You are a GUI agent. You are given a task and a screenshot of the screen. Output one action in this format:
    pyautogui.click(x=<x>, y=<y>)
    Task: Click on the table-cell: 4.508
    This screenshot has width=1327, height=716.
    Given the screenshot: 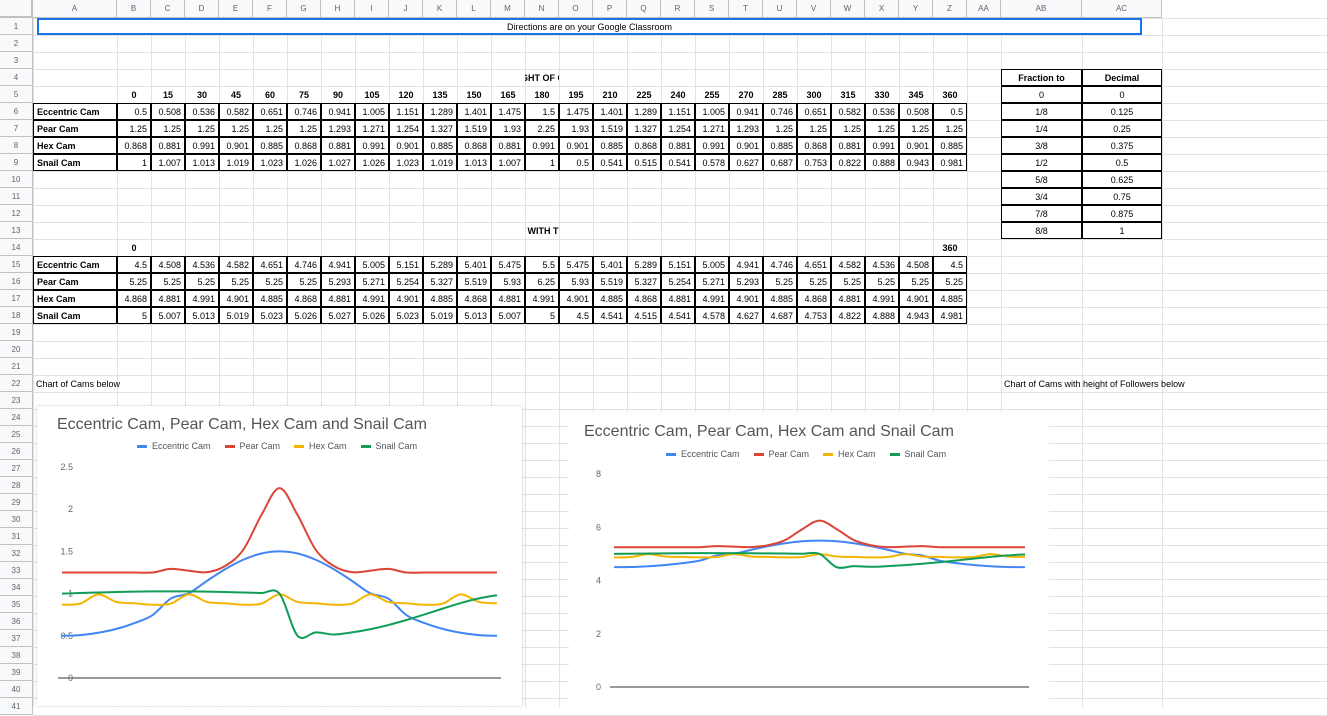 What is the action you would take?
    pyautogui.click(x=916, y=264)
    